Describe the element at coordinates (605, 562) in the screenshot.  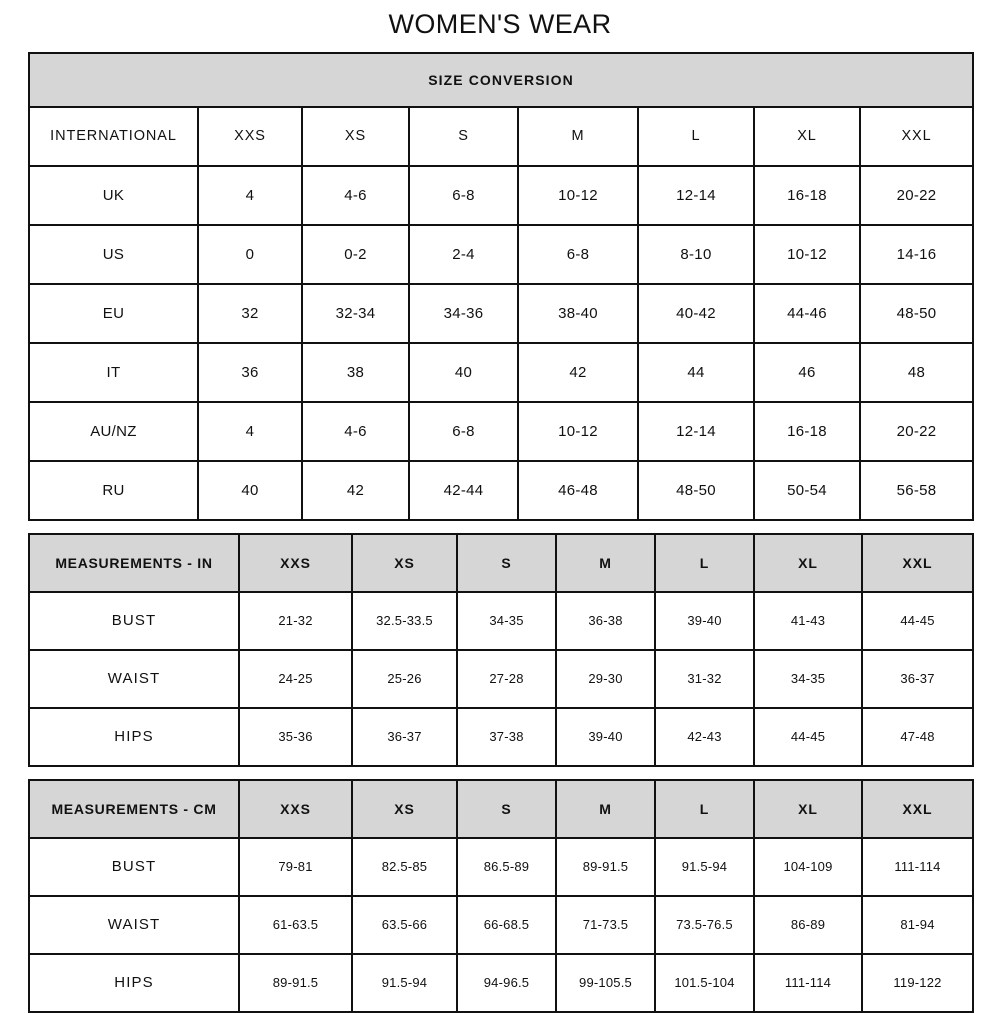
I see `column-header-m: M` at that location.